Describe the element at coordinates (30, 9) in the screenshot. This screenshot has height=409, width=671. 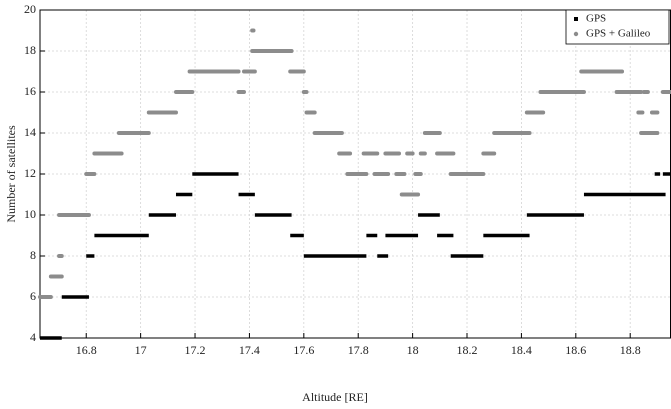
I see `y-tick-label: 20` at that location.